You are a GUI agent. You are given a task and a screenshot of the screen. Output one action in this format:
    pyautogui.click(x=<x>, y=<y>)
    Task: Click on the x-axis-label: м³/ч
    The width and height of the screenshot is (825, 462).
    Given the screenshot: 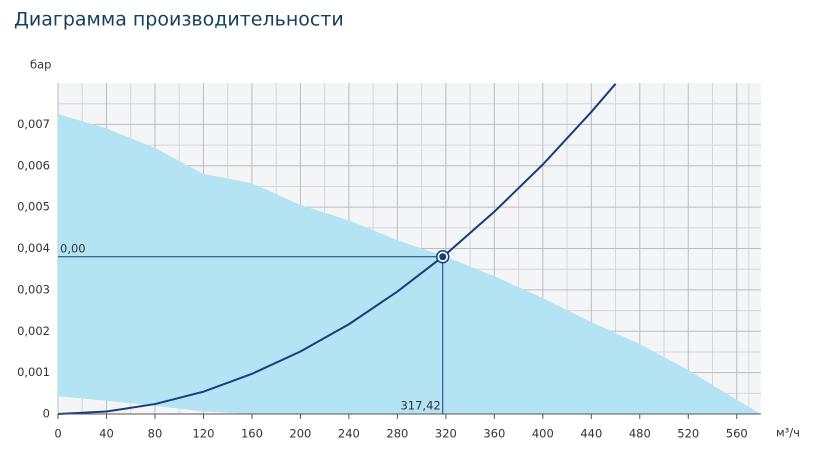 What is the action you would take?
    pyautogui.click(x=788, y=433)
    